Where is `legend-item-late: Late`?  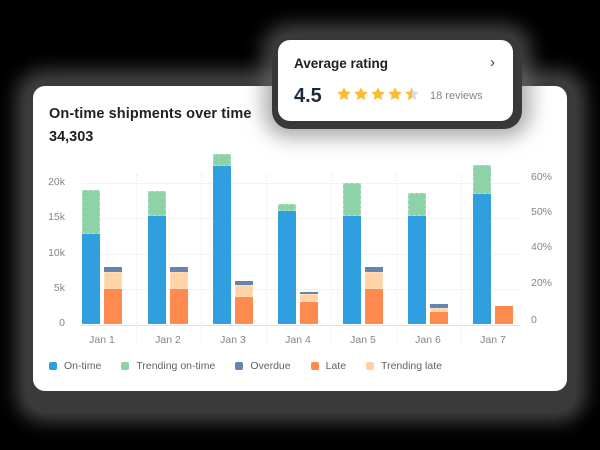 legend-item-late: Late is located at coordinates (328, 366).